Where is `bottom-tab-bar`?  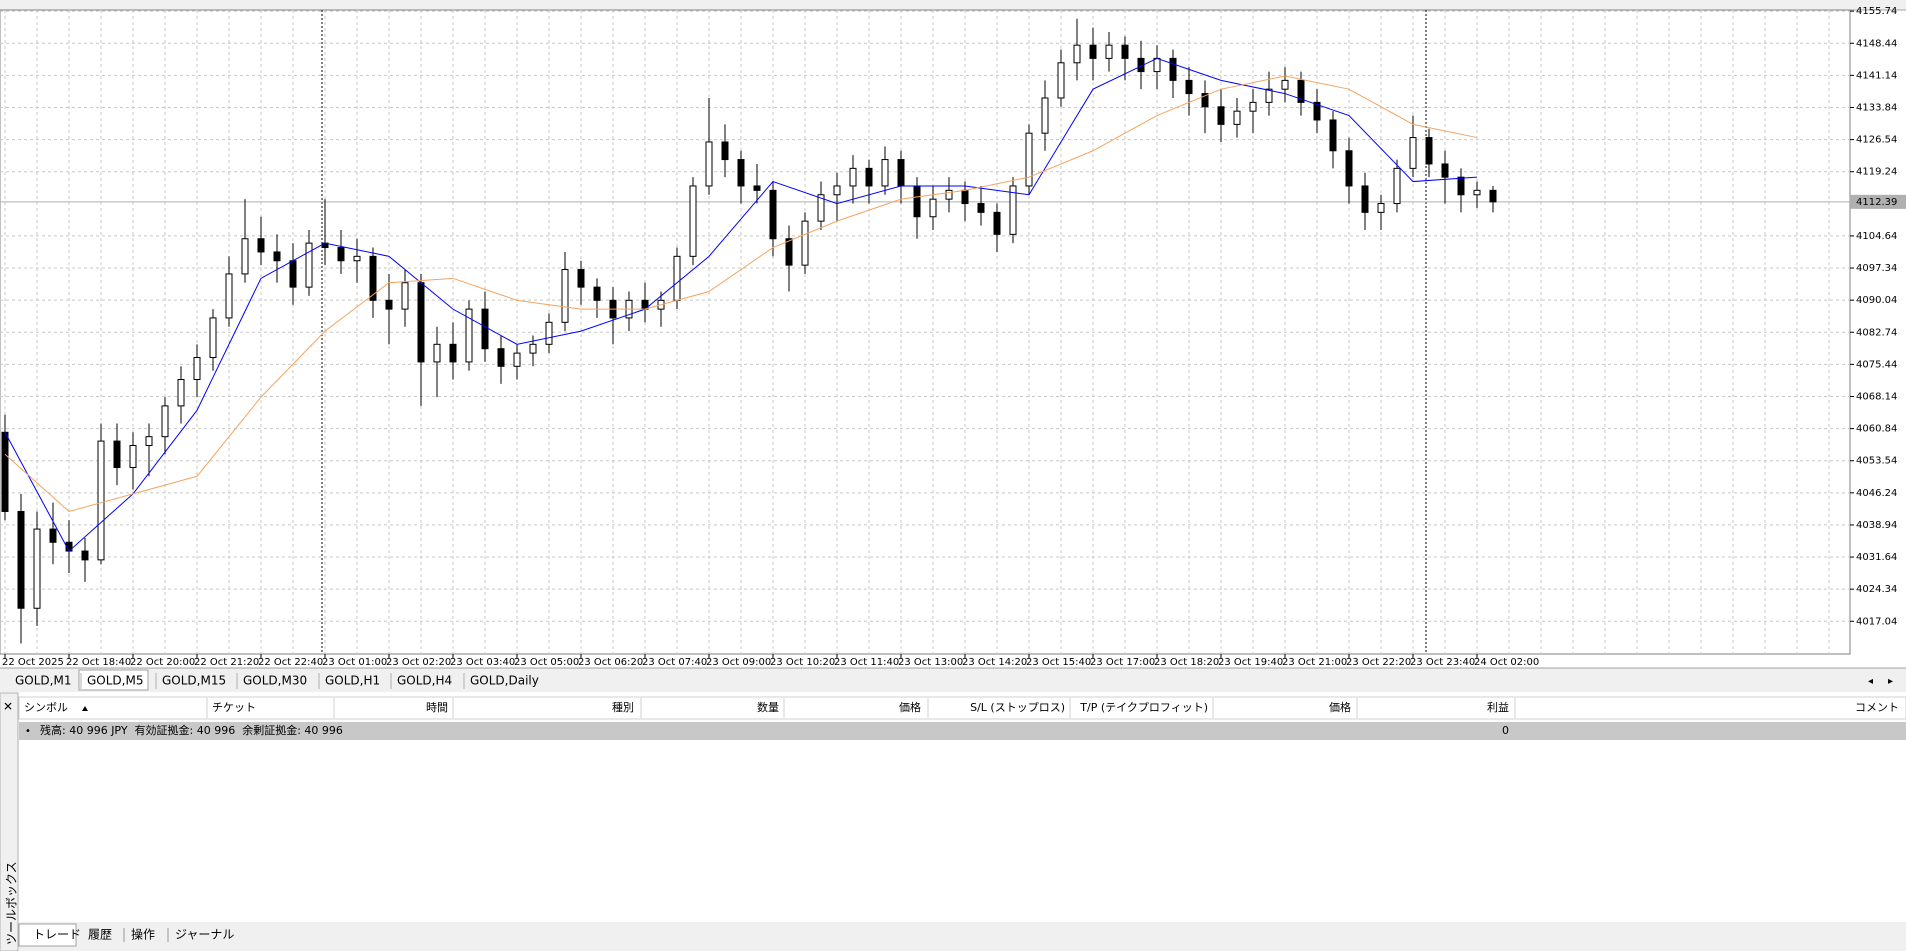
bottom-tab-bar is located at coordinates (962, 936).